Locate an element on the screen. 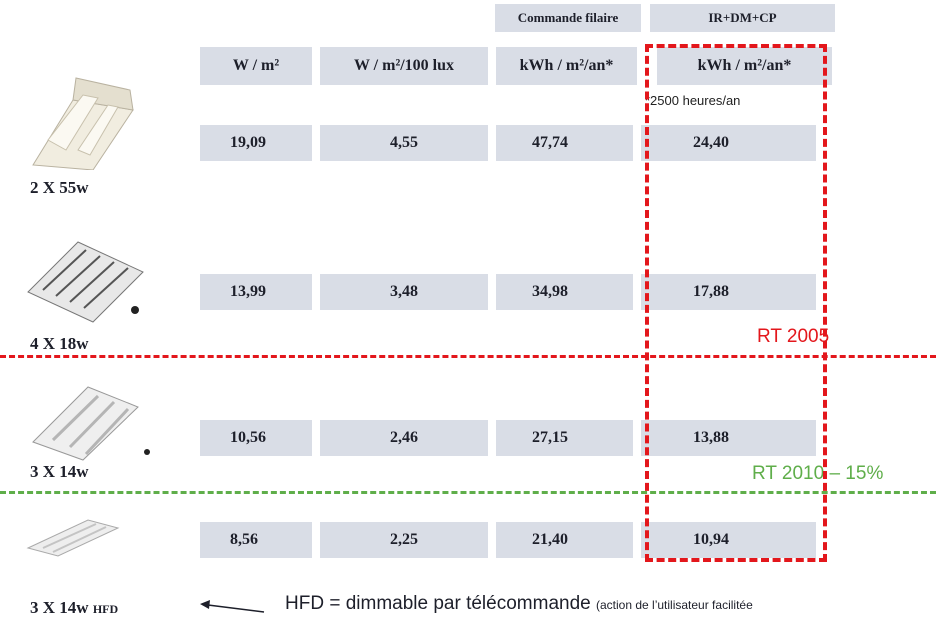  fixture-4x18-image is located at coordinates (85, 282).